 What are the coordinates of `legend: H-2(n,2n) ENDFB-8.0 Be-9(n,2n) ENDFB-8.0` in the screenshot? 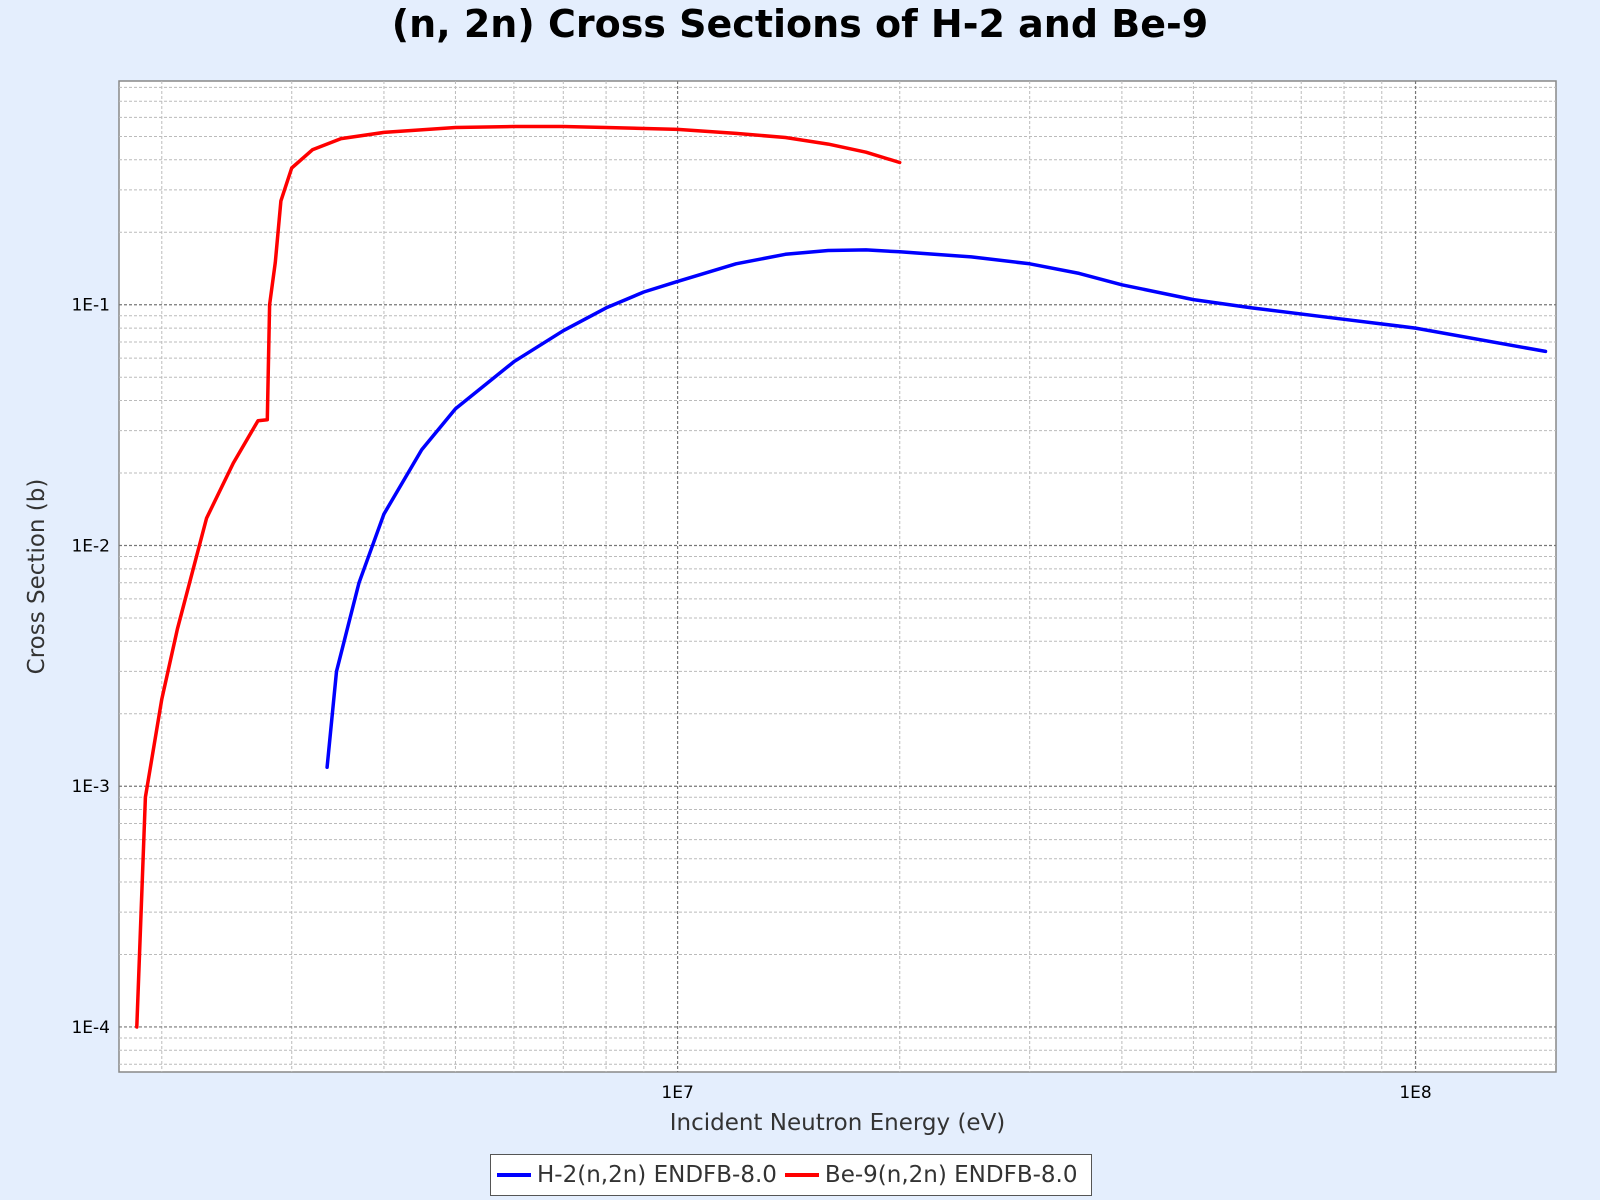 It's located at (791, 1175).